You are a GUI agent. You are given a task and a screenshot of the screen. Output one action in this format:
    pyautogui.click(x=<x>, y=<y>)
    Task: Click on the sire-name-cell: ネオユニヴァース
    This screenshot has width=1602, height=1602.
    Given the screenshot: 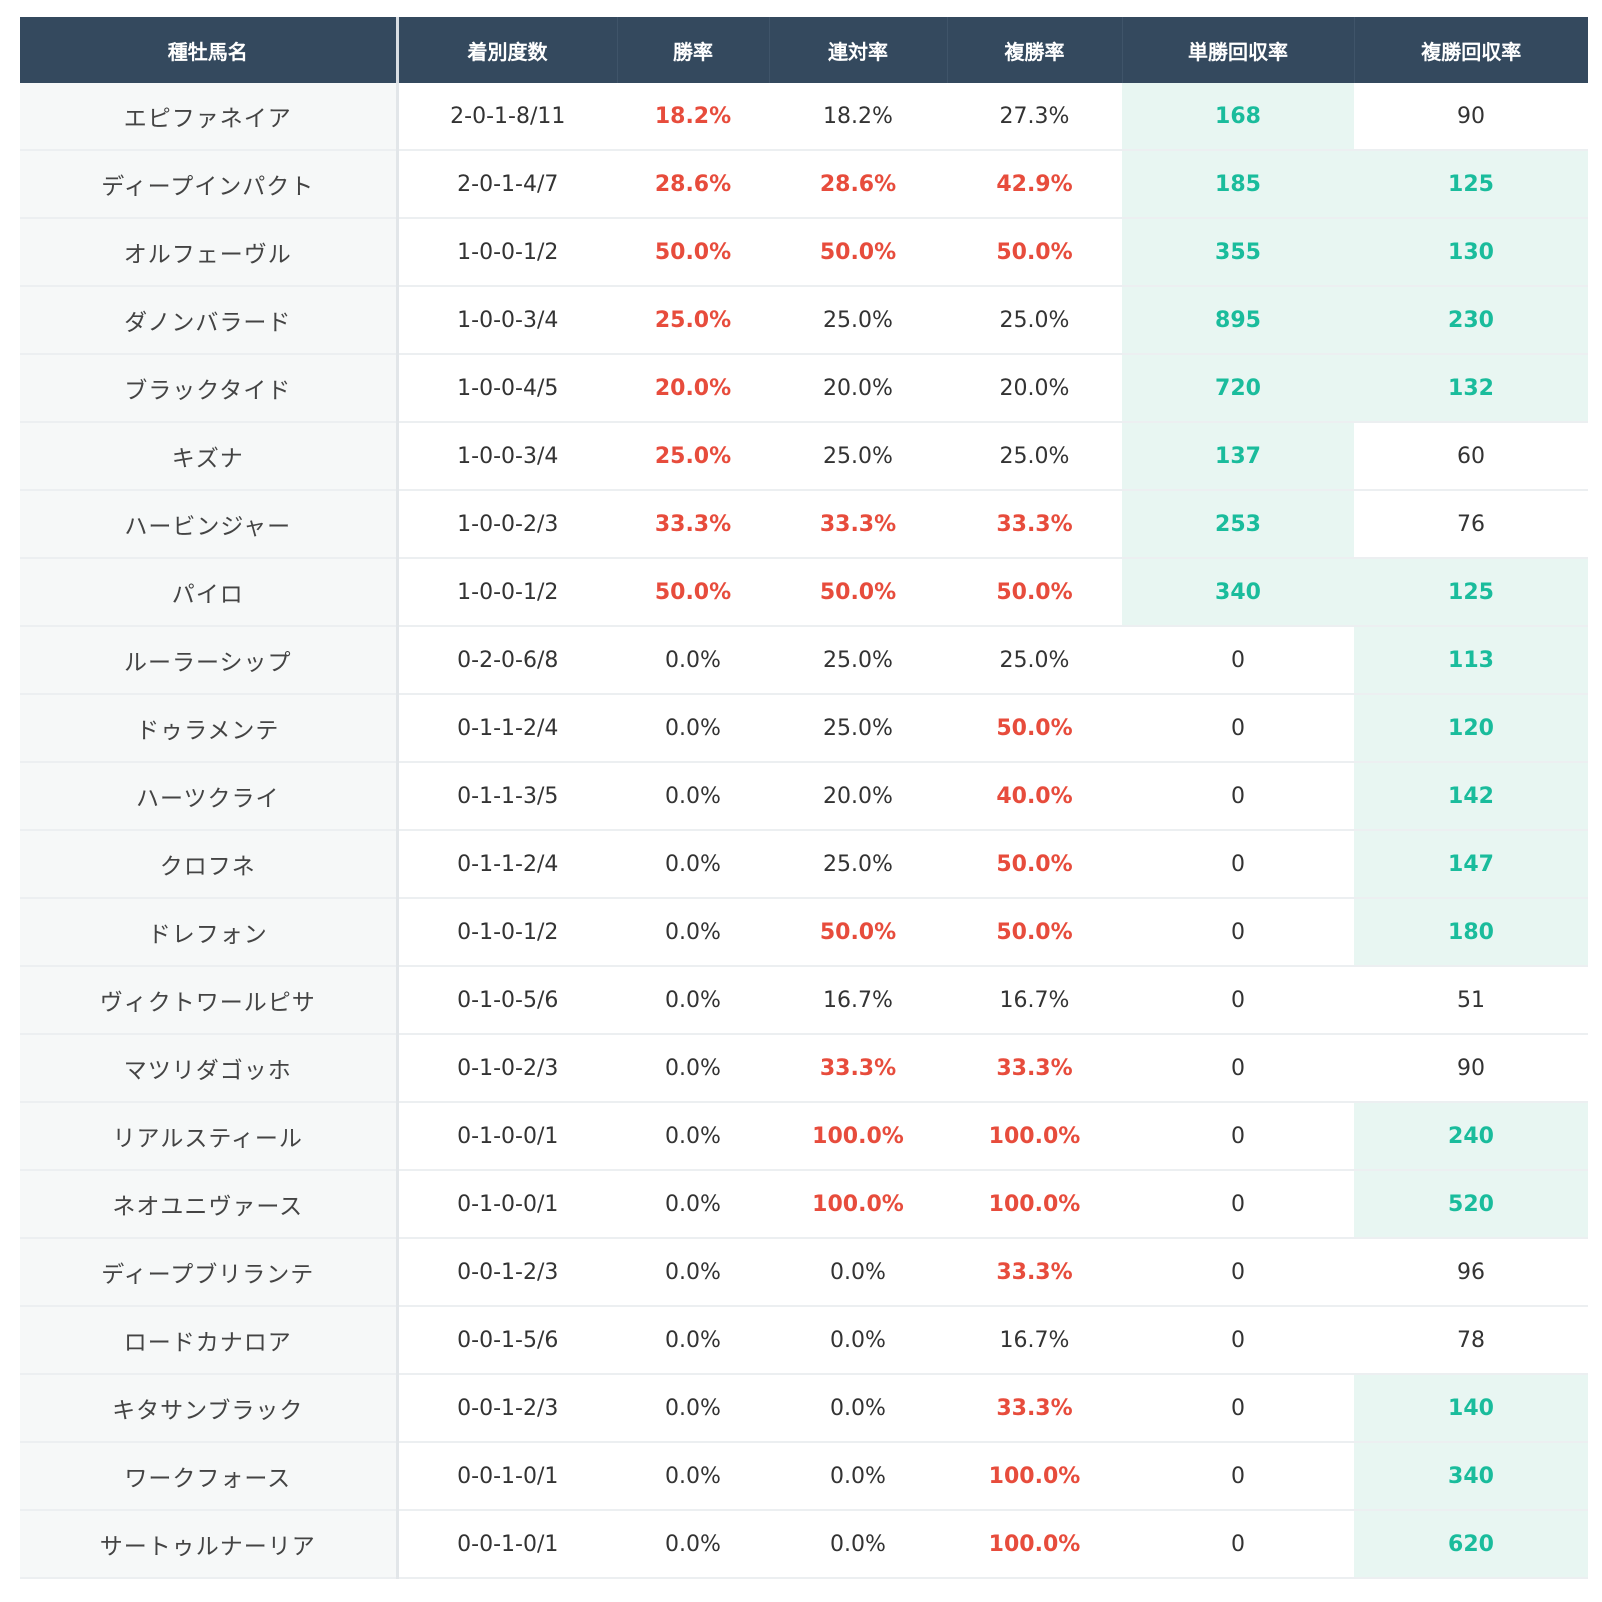 What is the action you would take?
    pyautogui.click(x=209, y=1204)
    